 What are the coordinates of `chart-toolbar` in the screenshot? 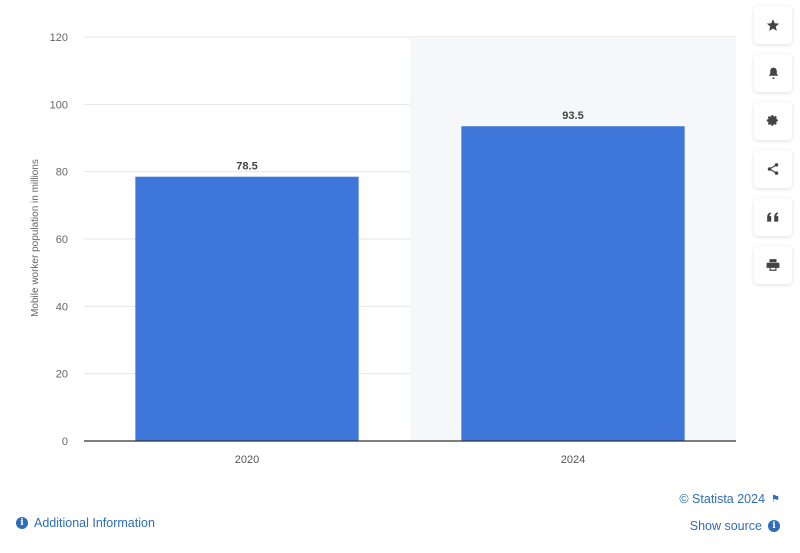 It's located at (773, 150).